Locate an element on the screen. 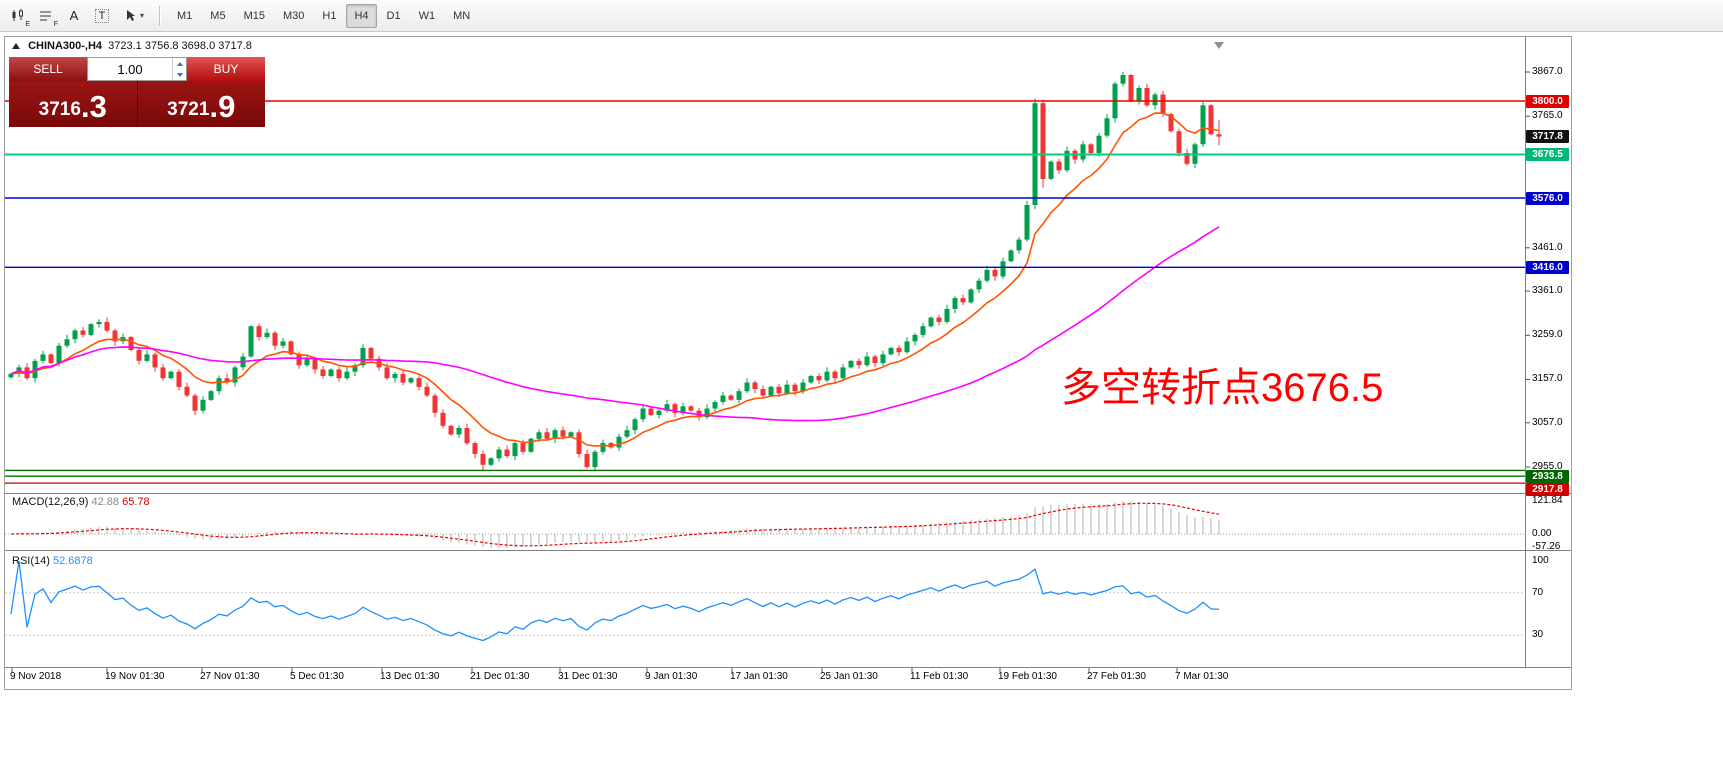  price-badge: 2933.8 is located at coordinates (1547, 476).